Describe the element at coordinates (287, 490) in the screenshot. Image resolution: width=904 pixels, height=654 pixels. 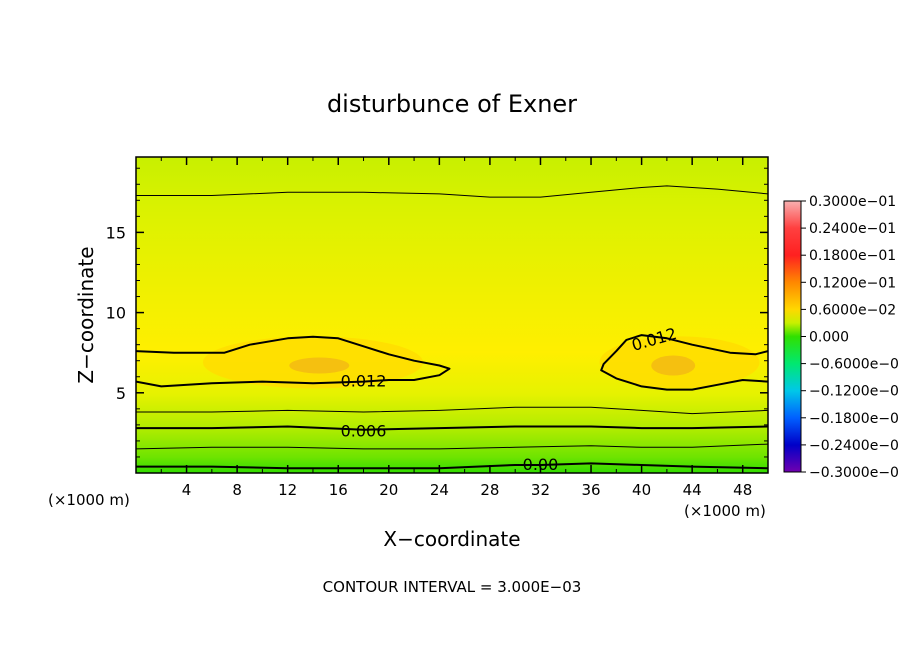
I see `x-tick-label: 12` at that location.